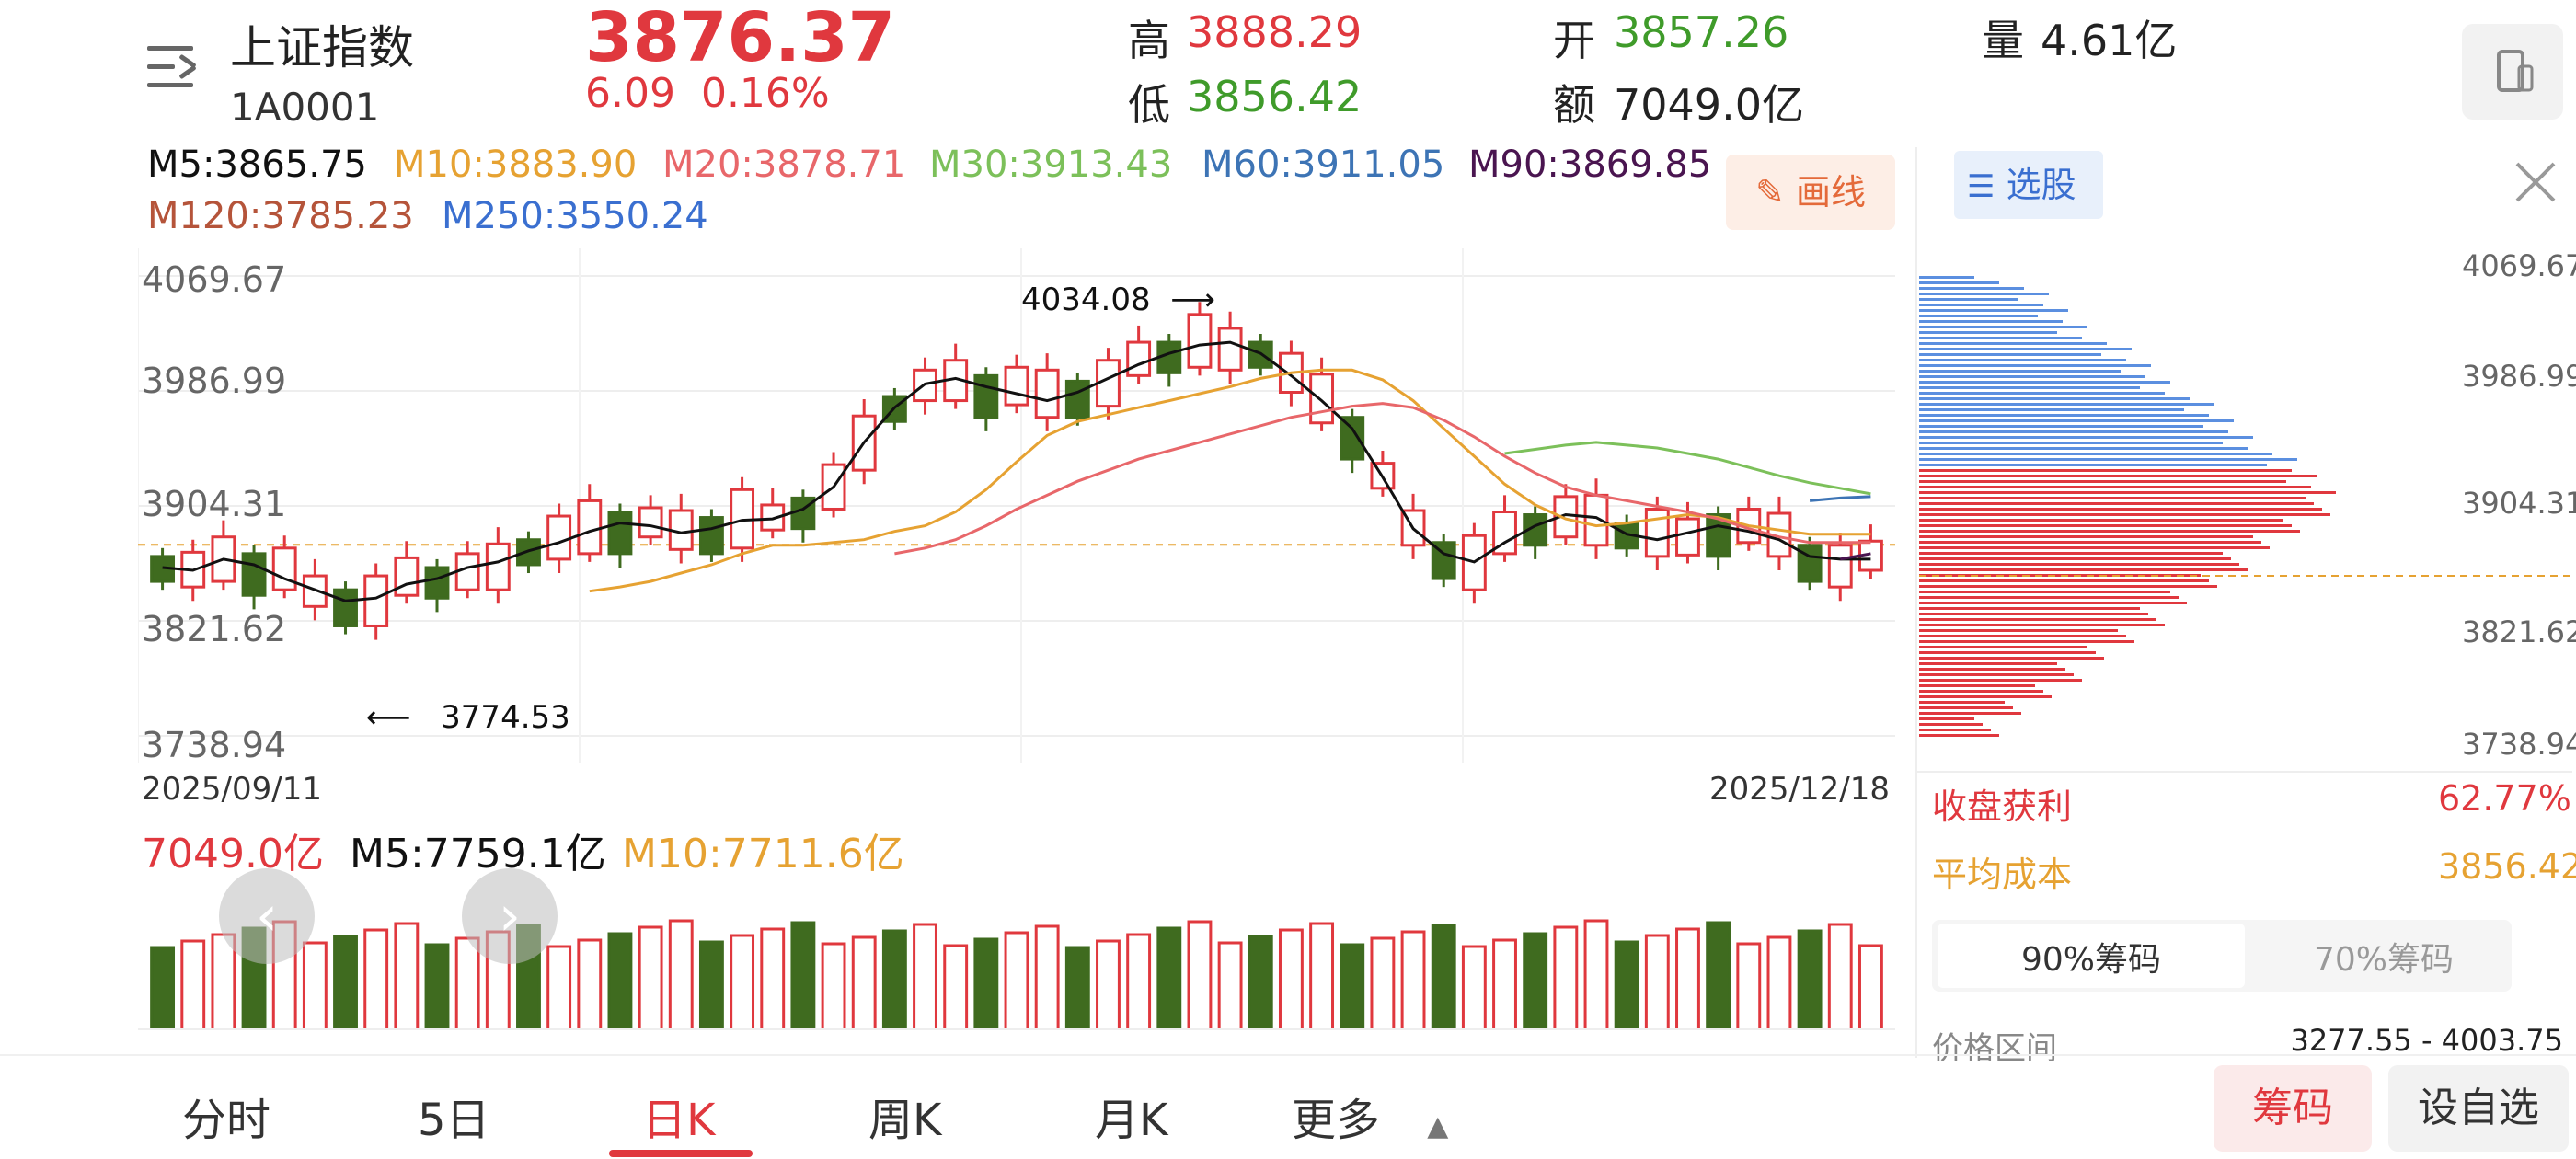 Image resolution: width=2576 pixels, height=1159 pixels. I want to click on phone-landscape-button, so click(2512, 72).